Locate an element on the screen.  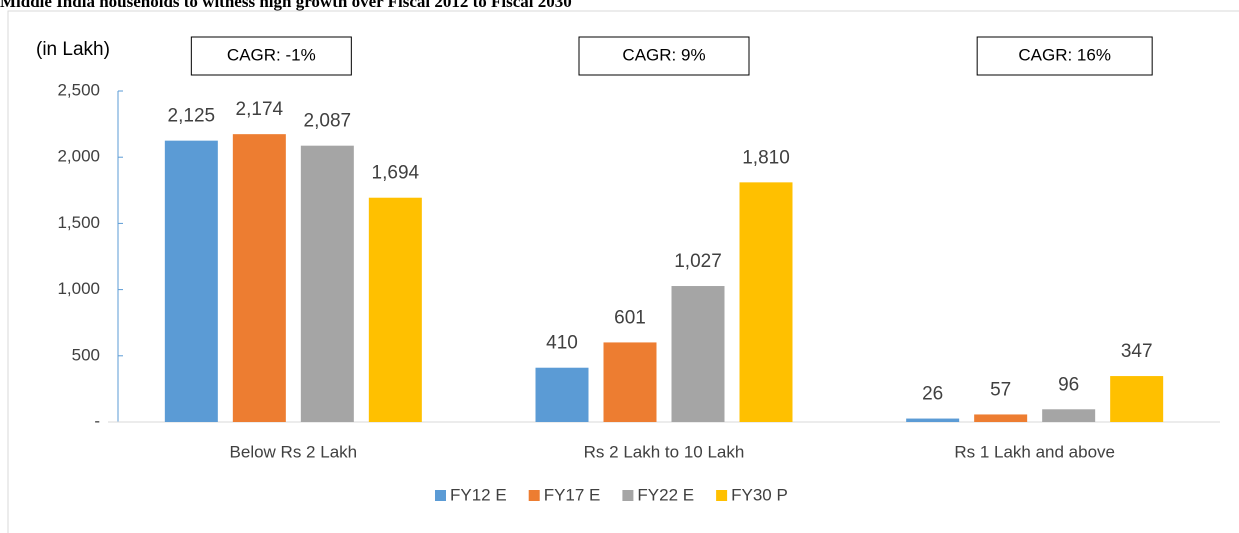
y-tick-label: 2,500 is located at coordinates (78, 89).